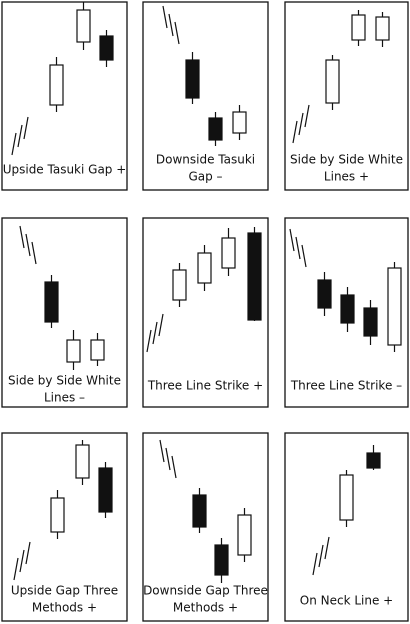  I want to click on panel-label: Lines –, so click(64, 398).